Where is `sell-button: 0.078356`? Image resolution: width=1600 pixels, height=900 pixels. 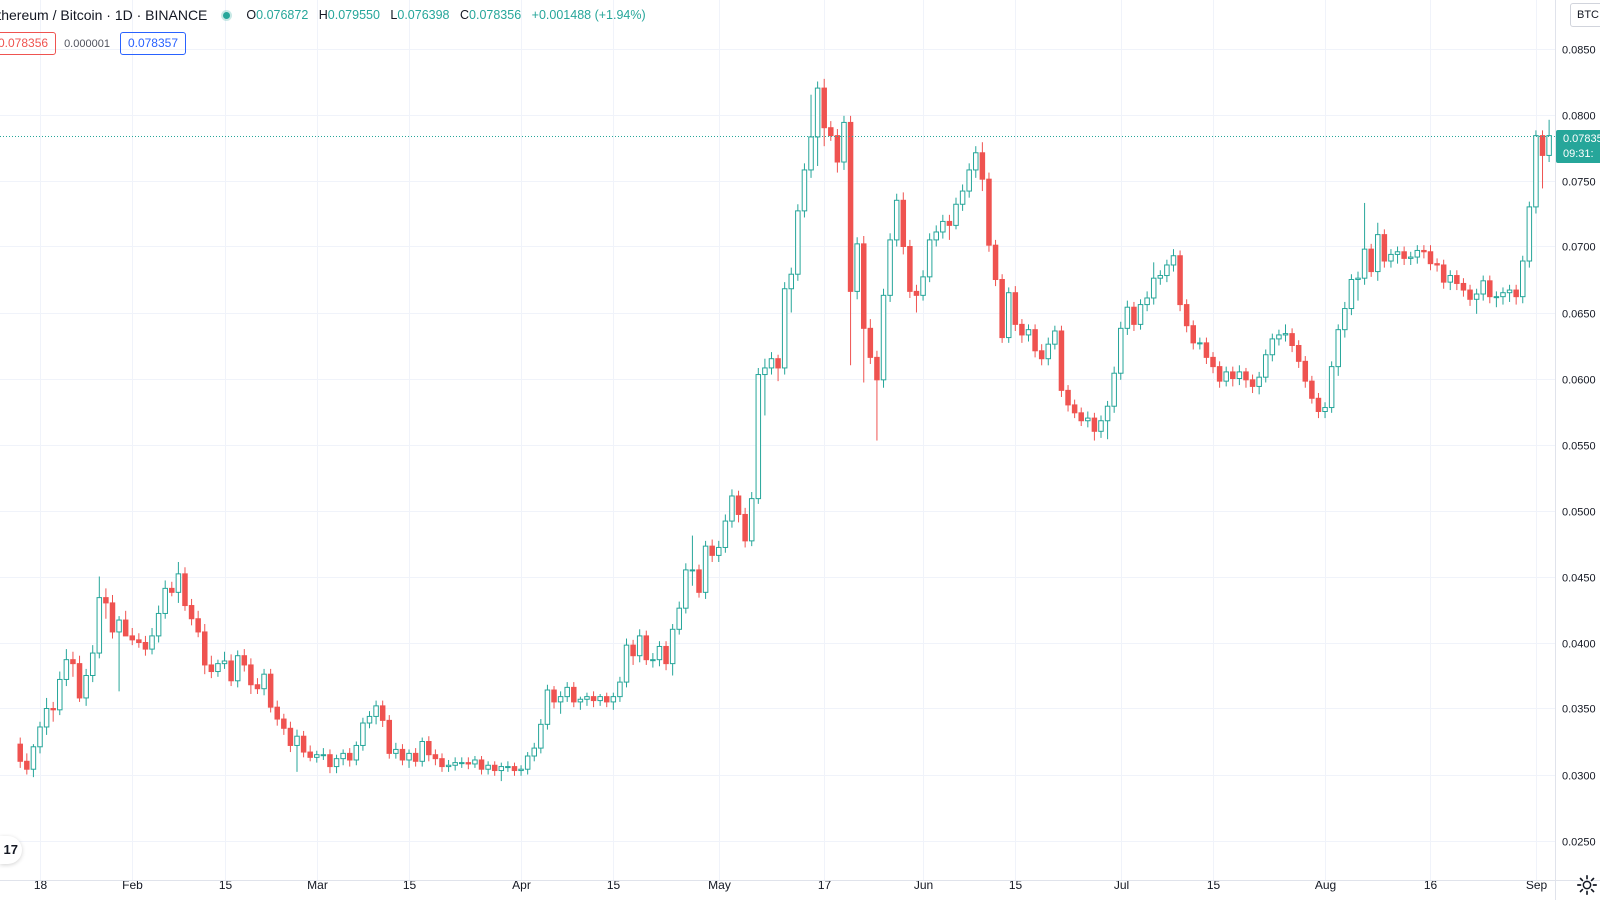 sell-button: 0.078356 is located at coordinates (28, 43).